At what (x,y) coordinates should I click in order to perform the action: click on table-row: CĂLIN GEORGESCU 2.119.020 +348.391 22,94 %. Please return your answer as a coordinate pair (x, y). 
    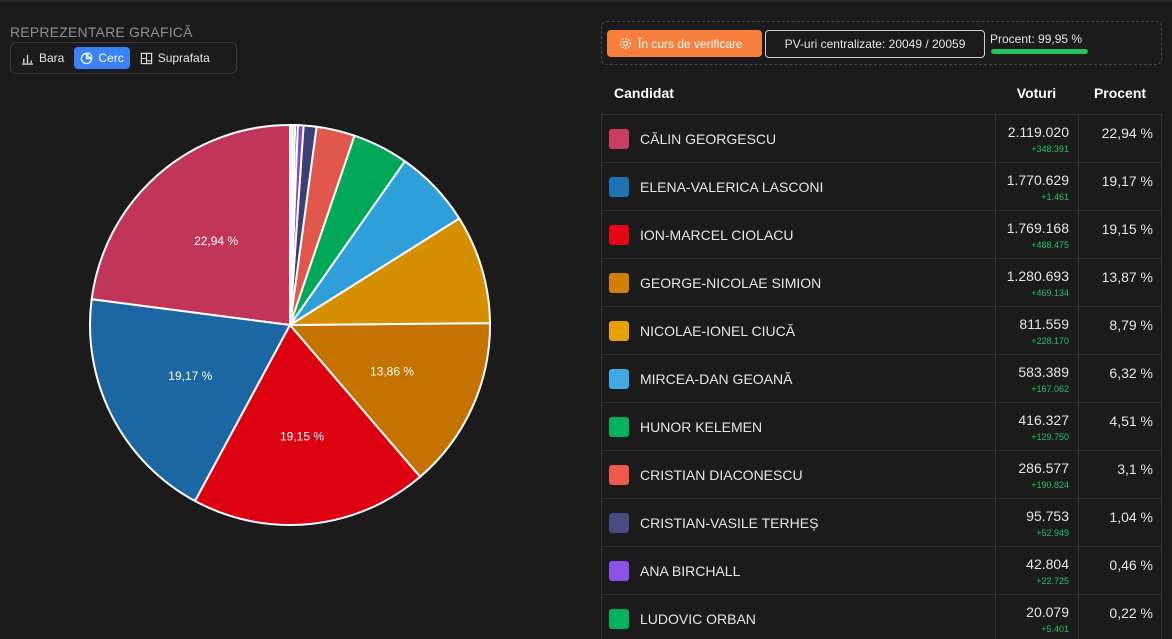
    Looking at the image, I should click on (881, 138).